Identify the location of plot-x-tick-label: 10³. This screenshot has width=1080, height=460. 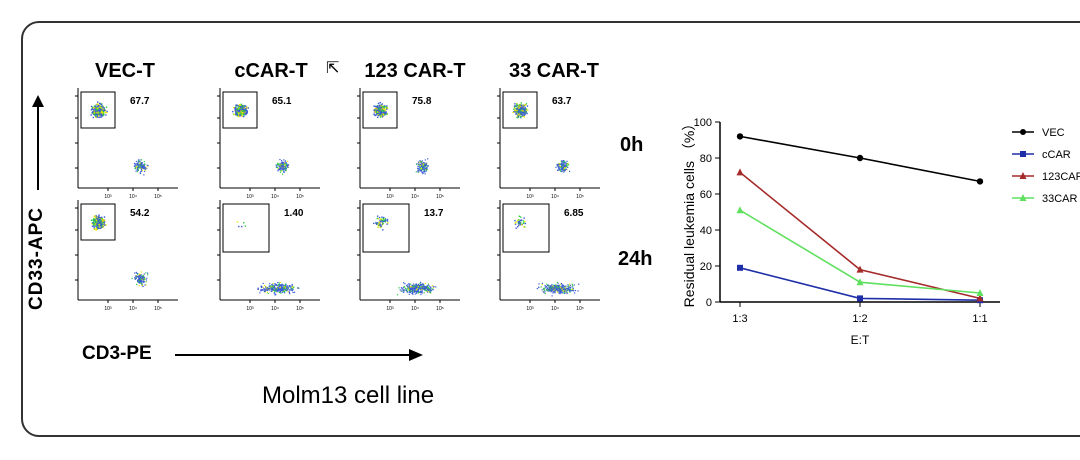
(530, 197).